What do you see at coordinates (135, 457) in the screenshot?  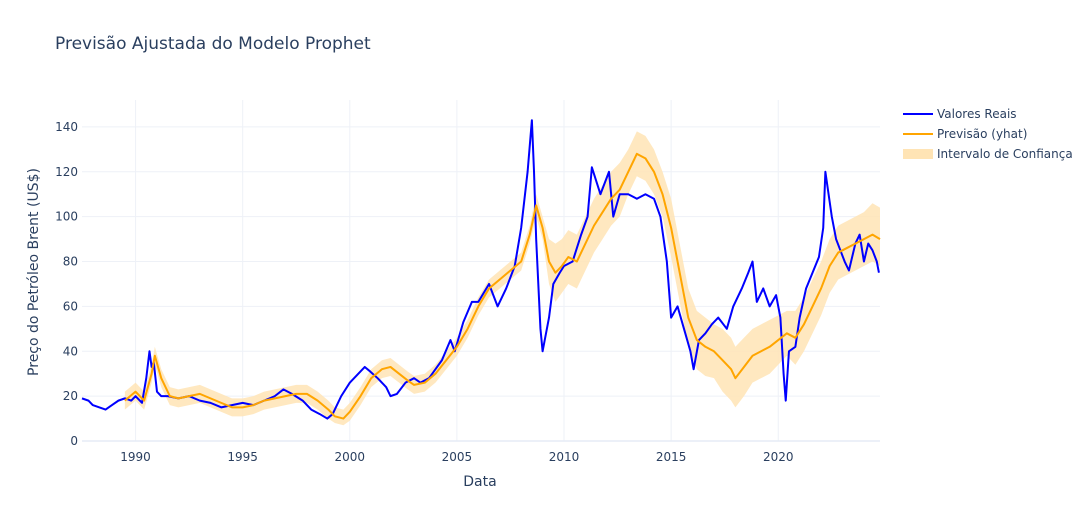 I see `x-tick-label: 1990` at bounding box center [135, 457].